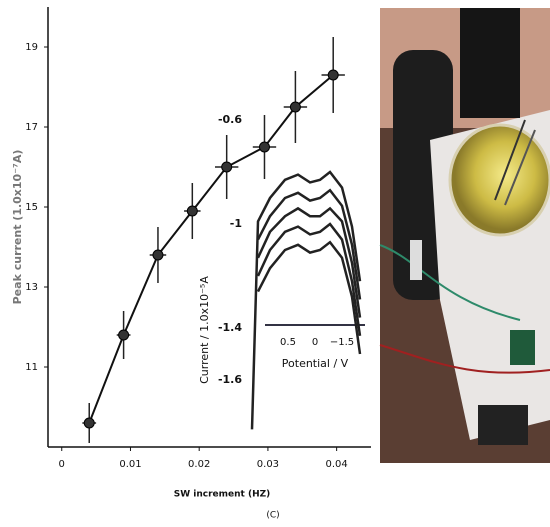 The image size is (550, 527). What do you see at coordinates (268, 464) in the screenshot?
I see `x-tick-label: 0.03` at bounding box center [268, 464].